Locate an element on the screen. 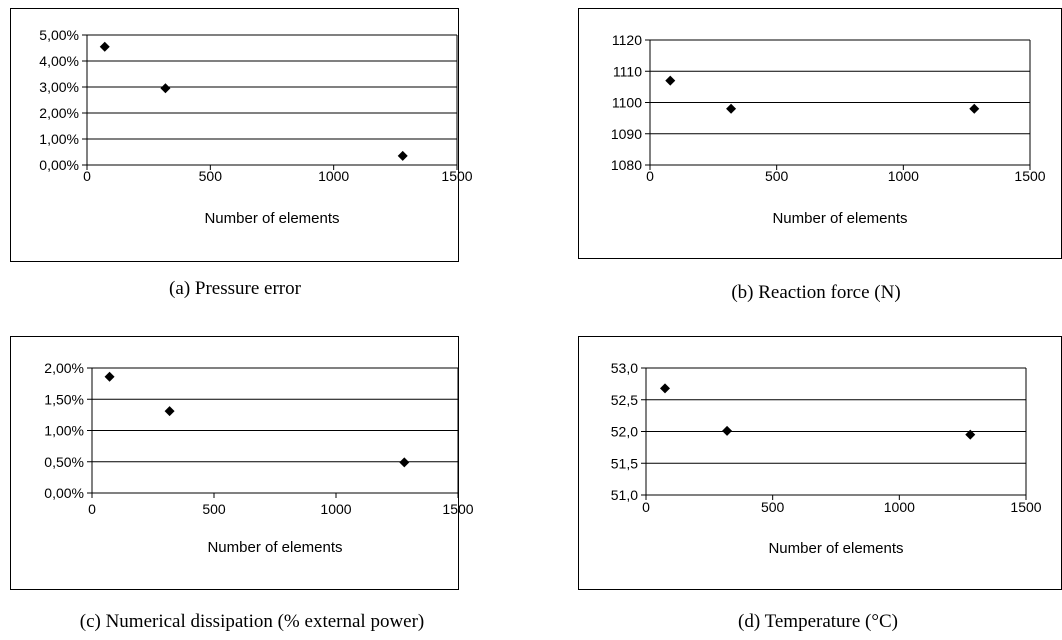 This screenshot has height=640, width=1062. y-tick-label: 3,00% is located at coordinates (59, 87).